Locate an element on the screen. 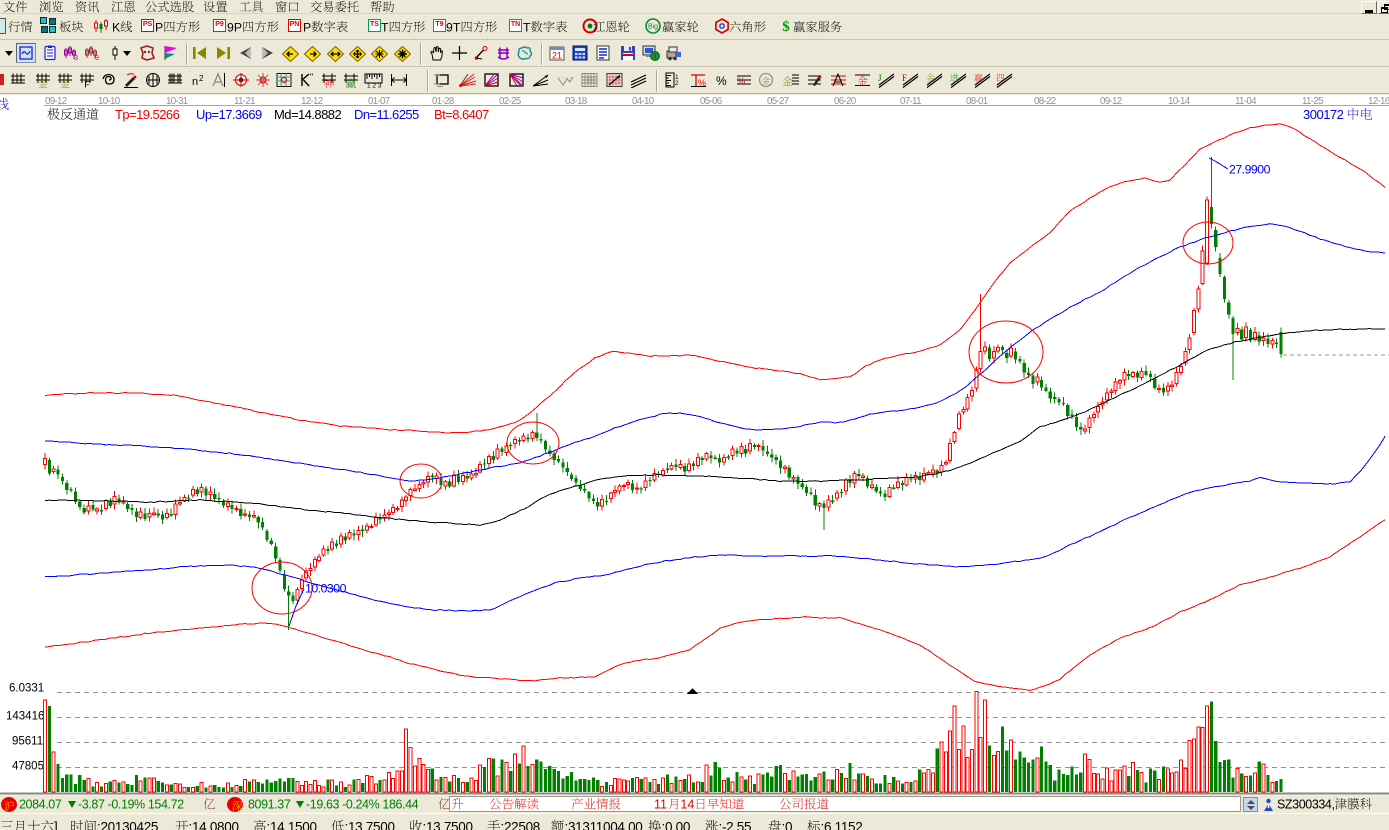 This screenshot has height=830, width=1389. svg-text: 3 is located at coordinates (76, 58).